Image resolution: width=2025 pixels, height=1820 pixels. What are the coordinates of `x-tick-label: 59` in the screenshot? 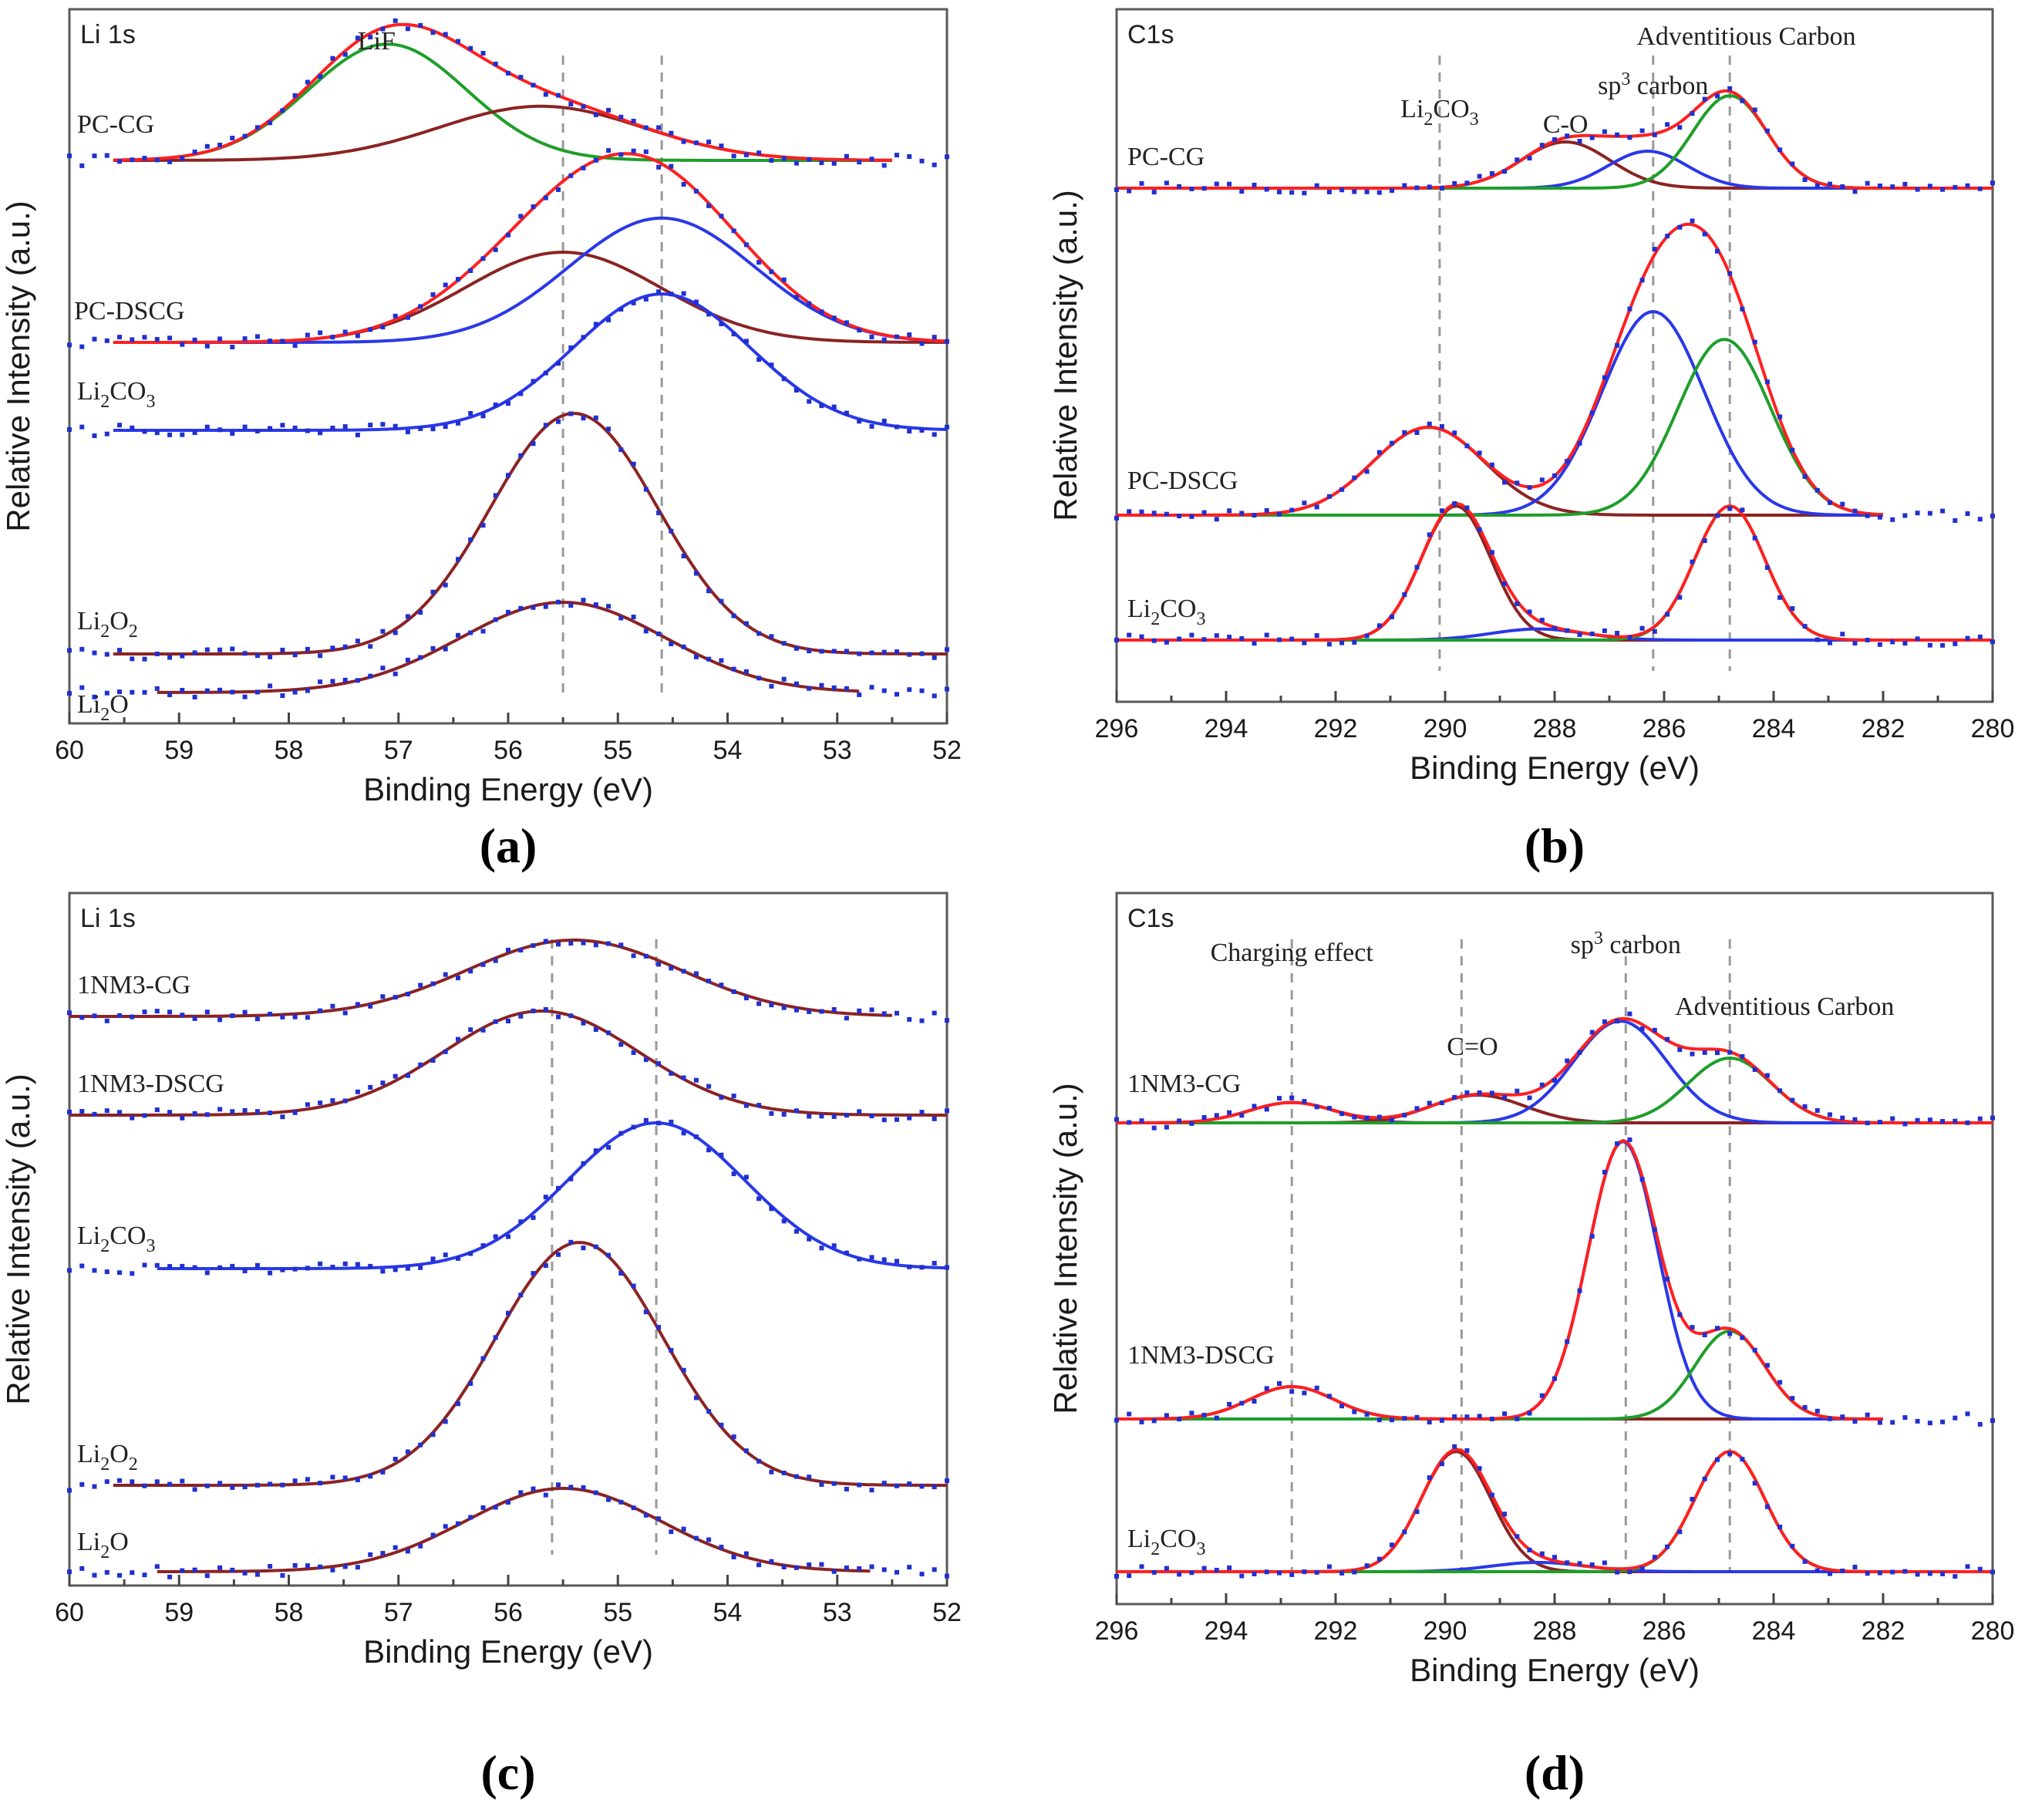 It's located at (179, 751).